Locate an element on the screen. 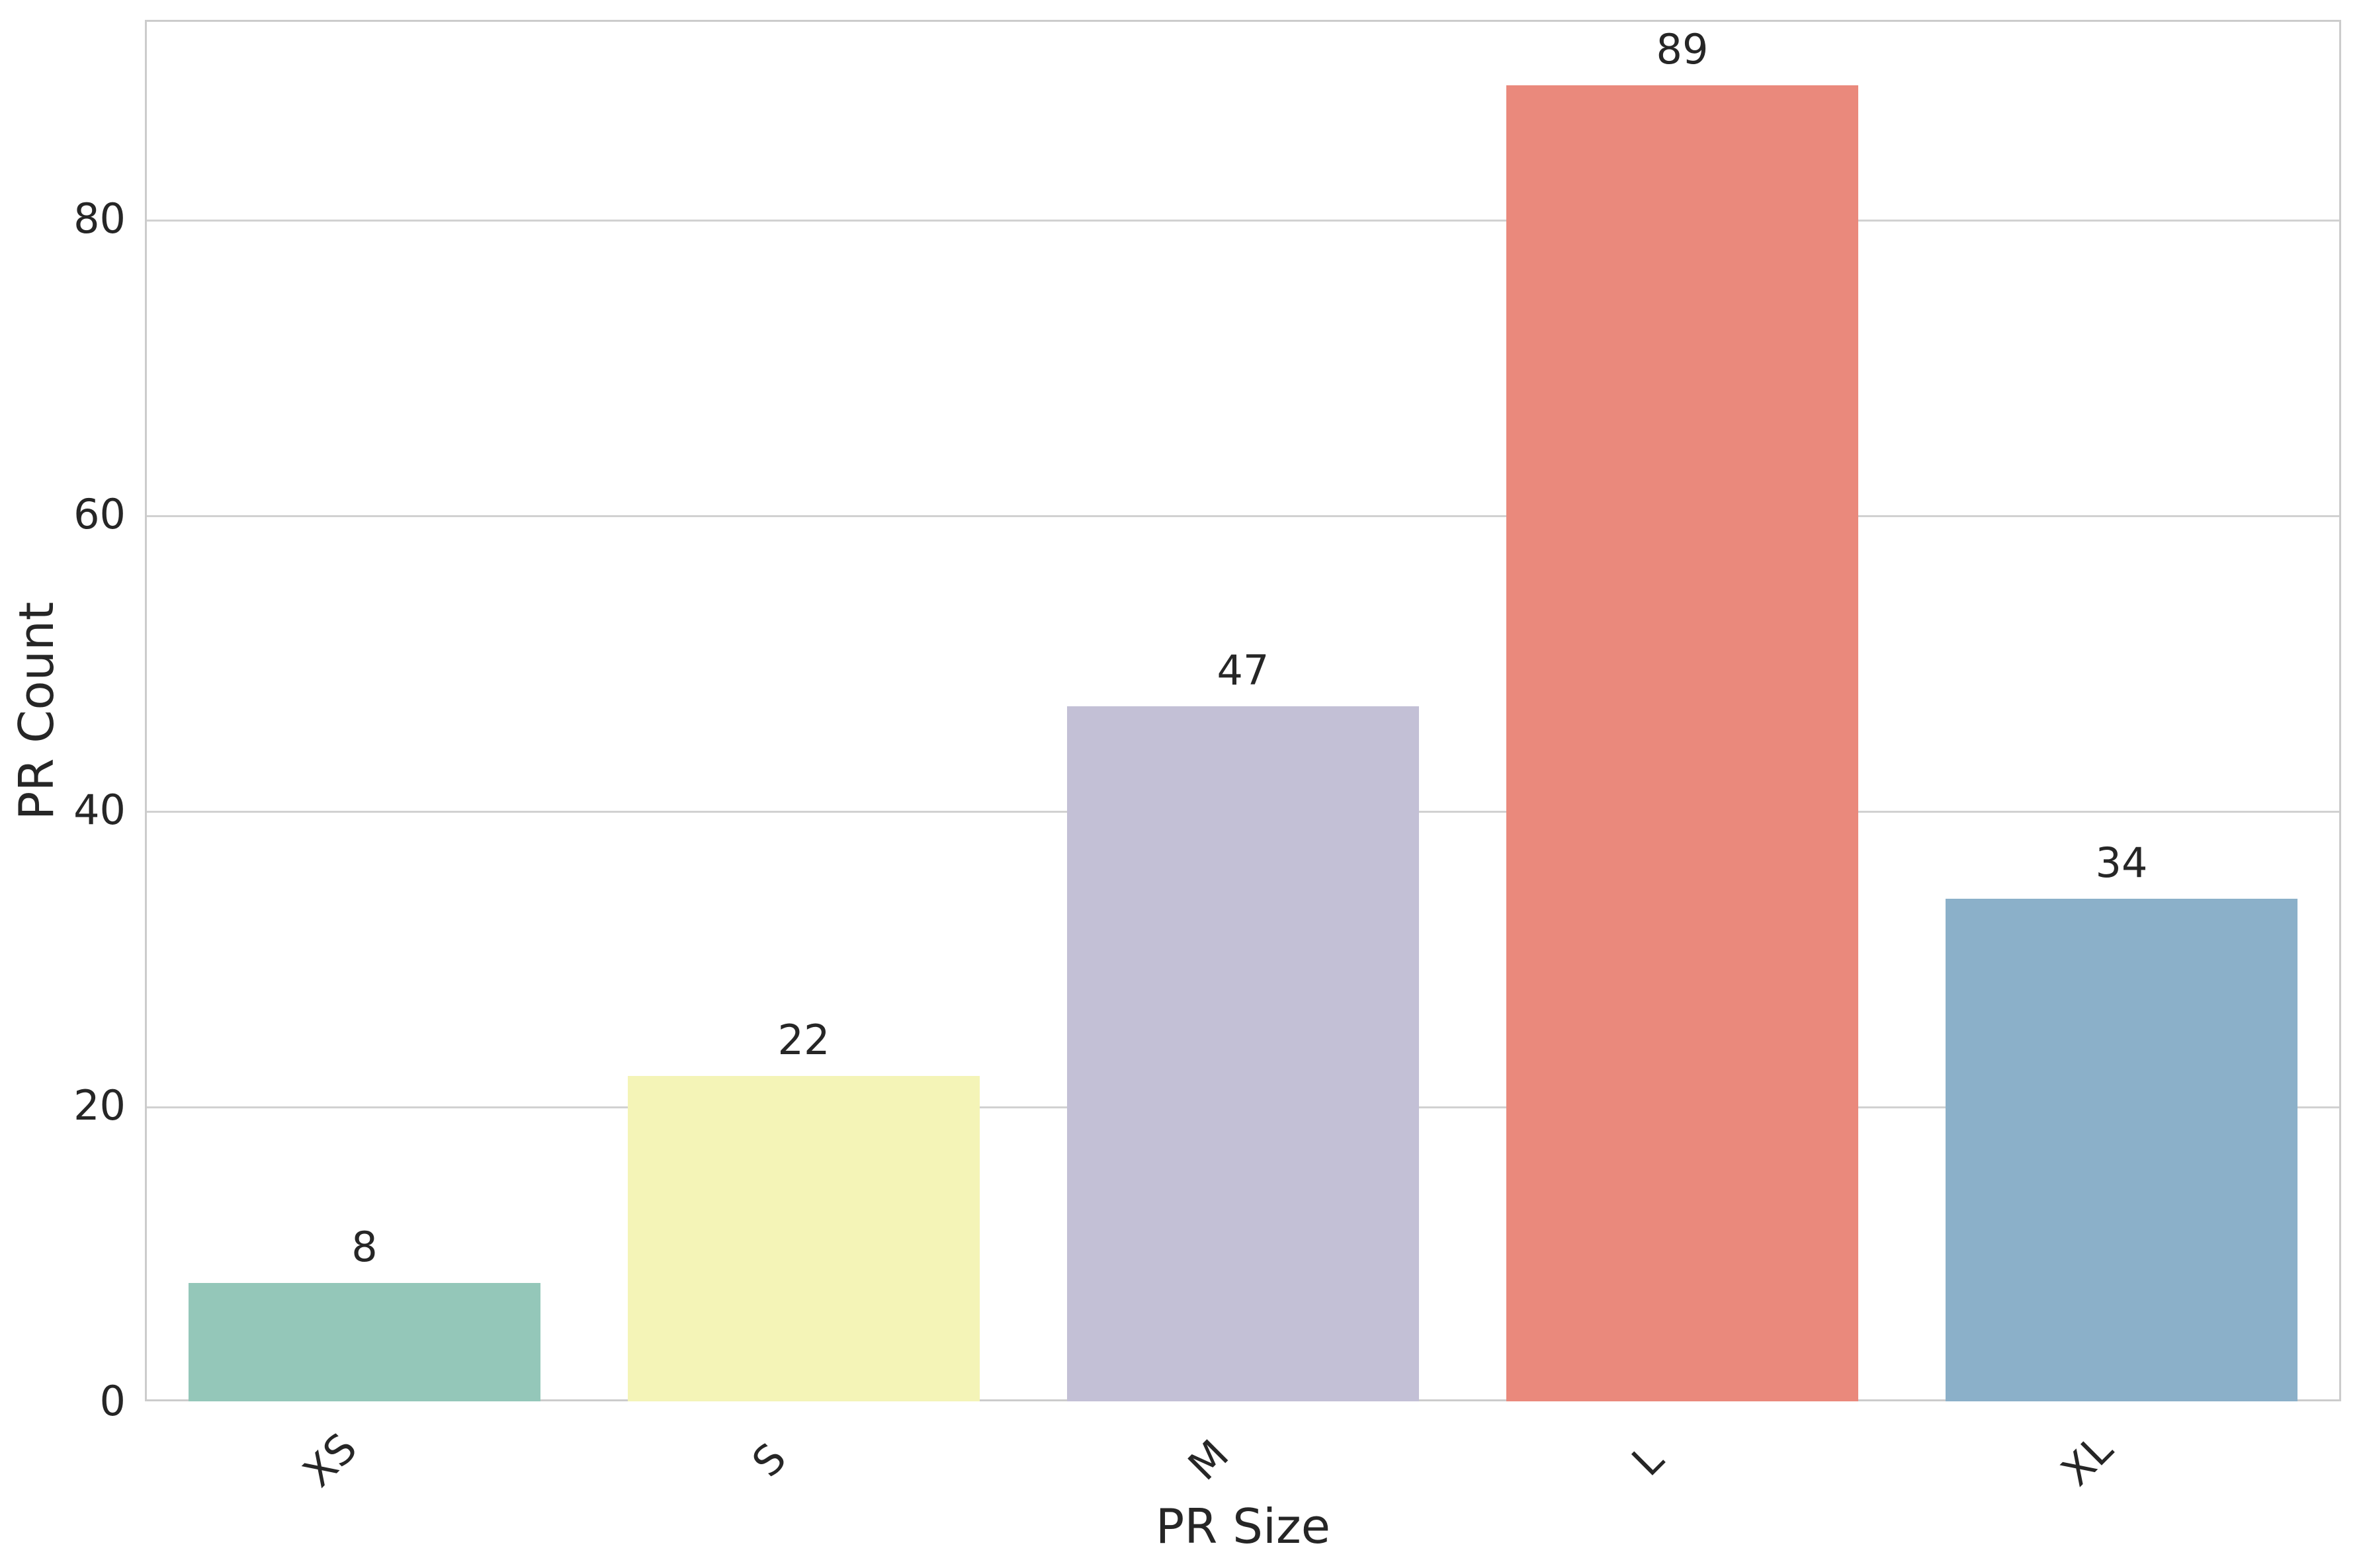 This screenshot has height=1568, width=2361. bar-value-label-M: 47 is located at coordinates (1243, 670).